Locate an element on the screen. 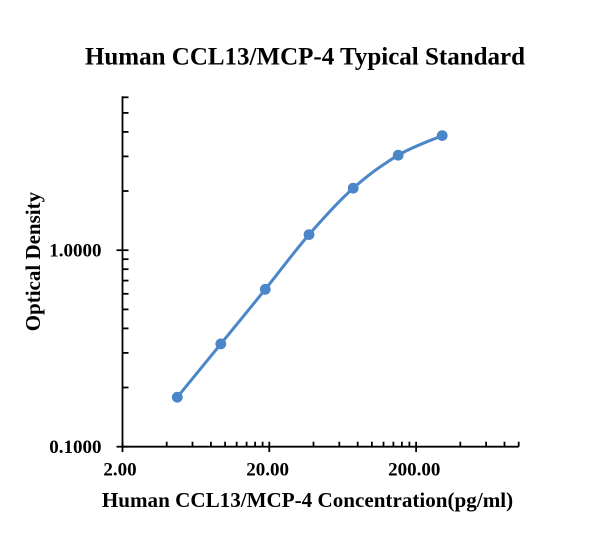 The width and height of the screenshot is (610, 557). svg-text:Human CCL13/MCP-4 Typical Stan: Human CCL13/MCP-4 Typical Standard is located at coordinates (305, 57).